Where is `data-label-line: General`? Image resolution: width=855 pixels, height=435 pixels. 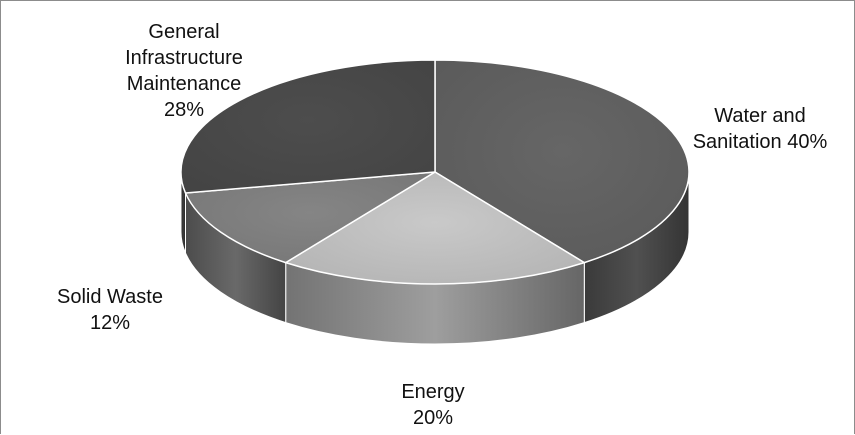
data-label-line: General is located at coordinates (183, 32).